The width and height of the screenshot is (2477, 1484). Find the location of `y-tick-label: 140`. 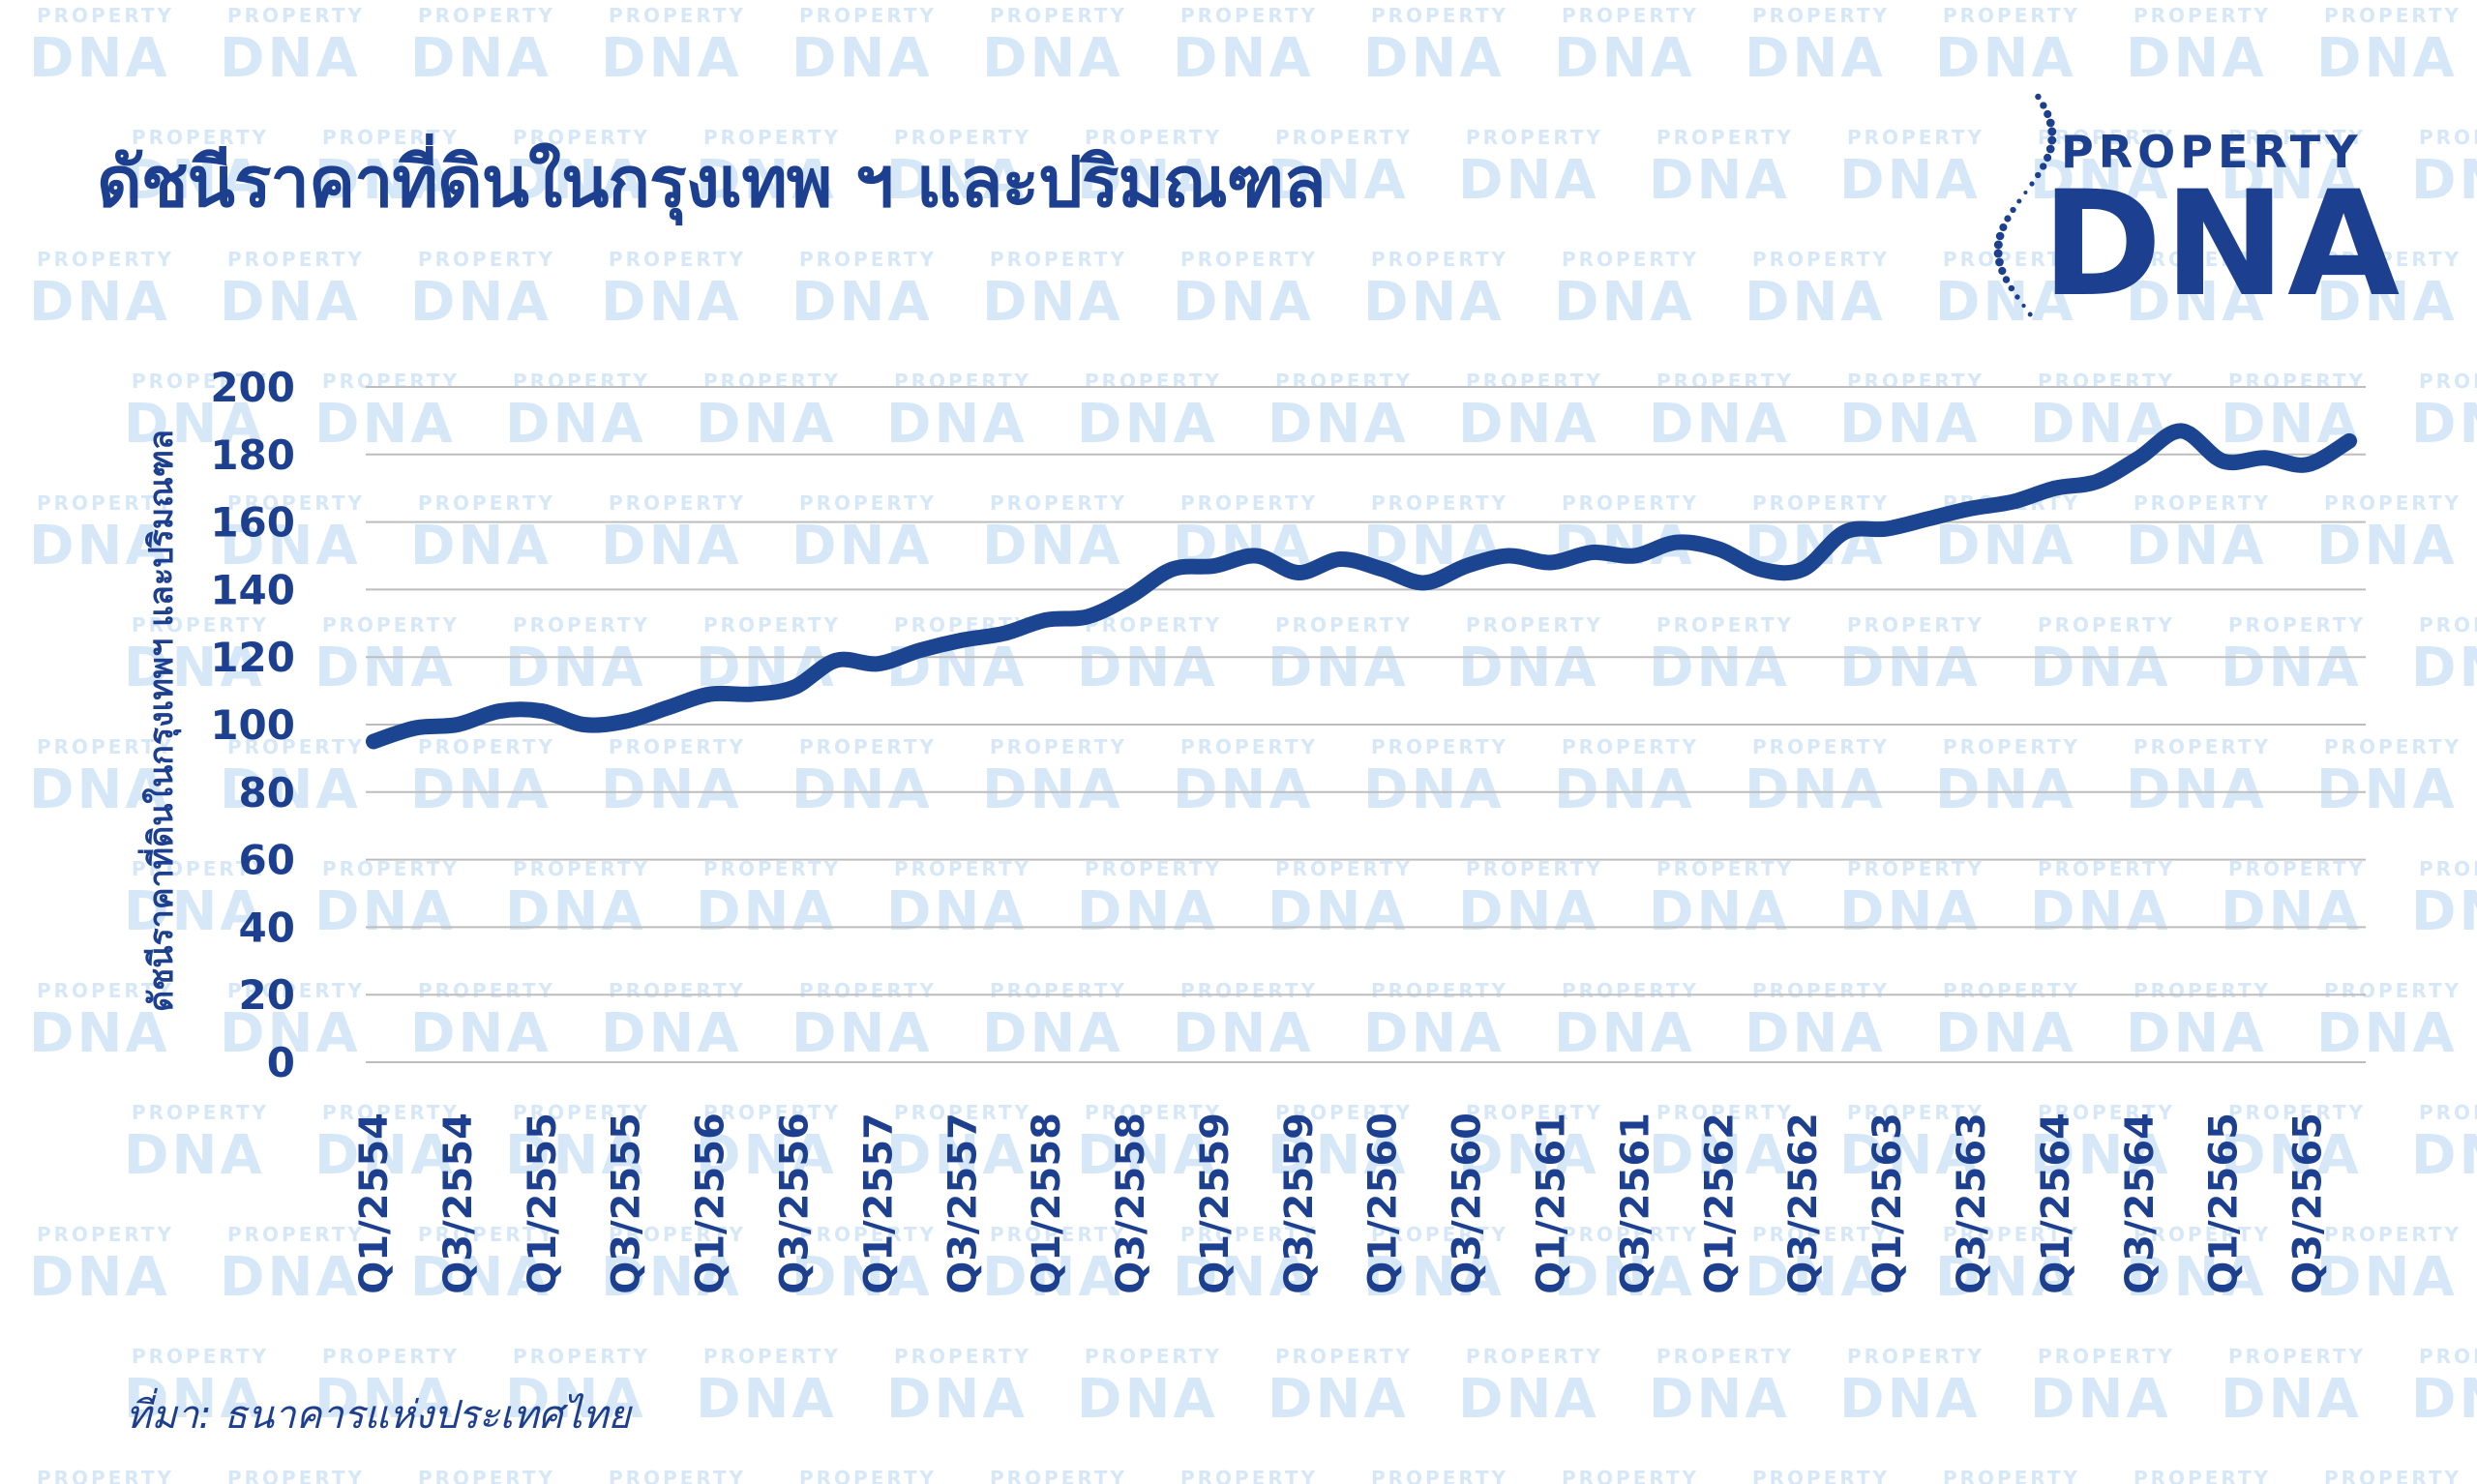

y-tick-label: 140 is located at coordinates (252, 589).